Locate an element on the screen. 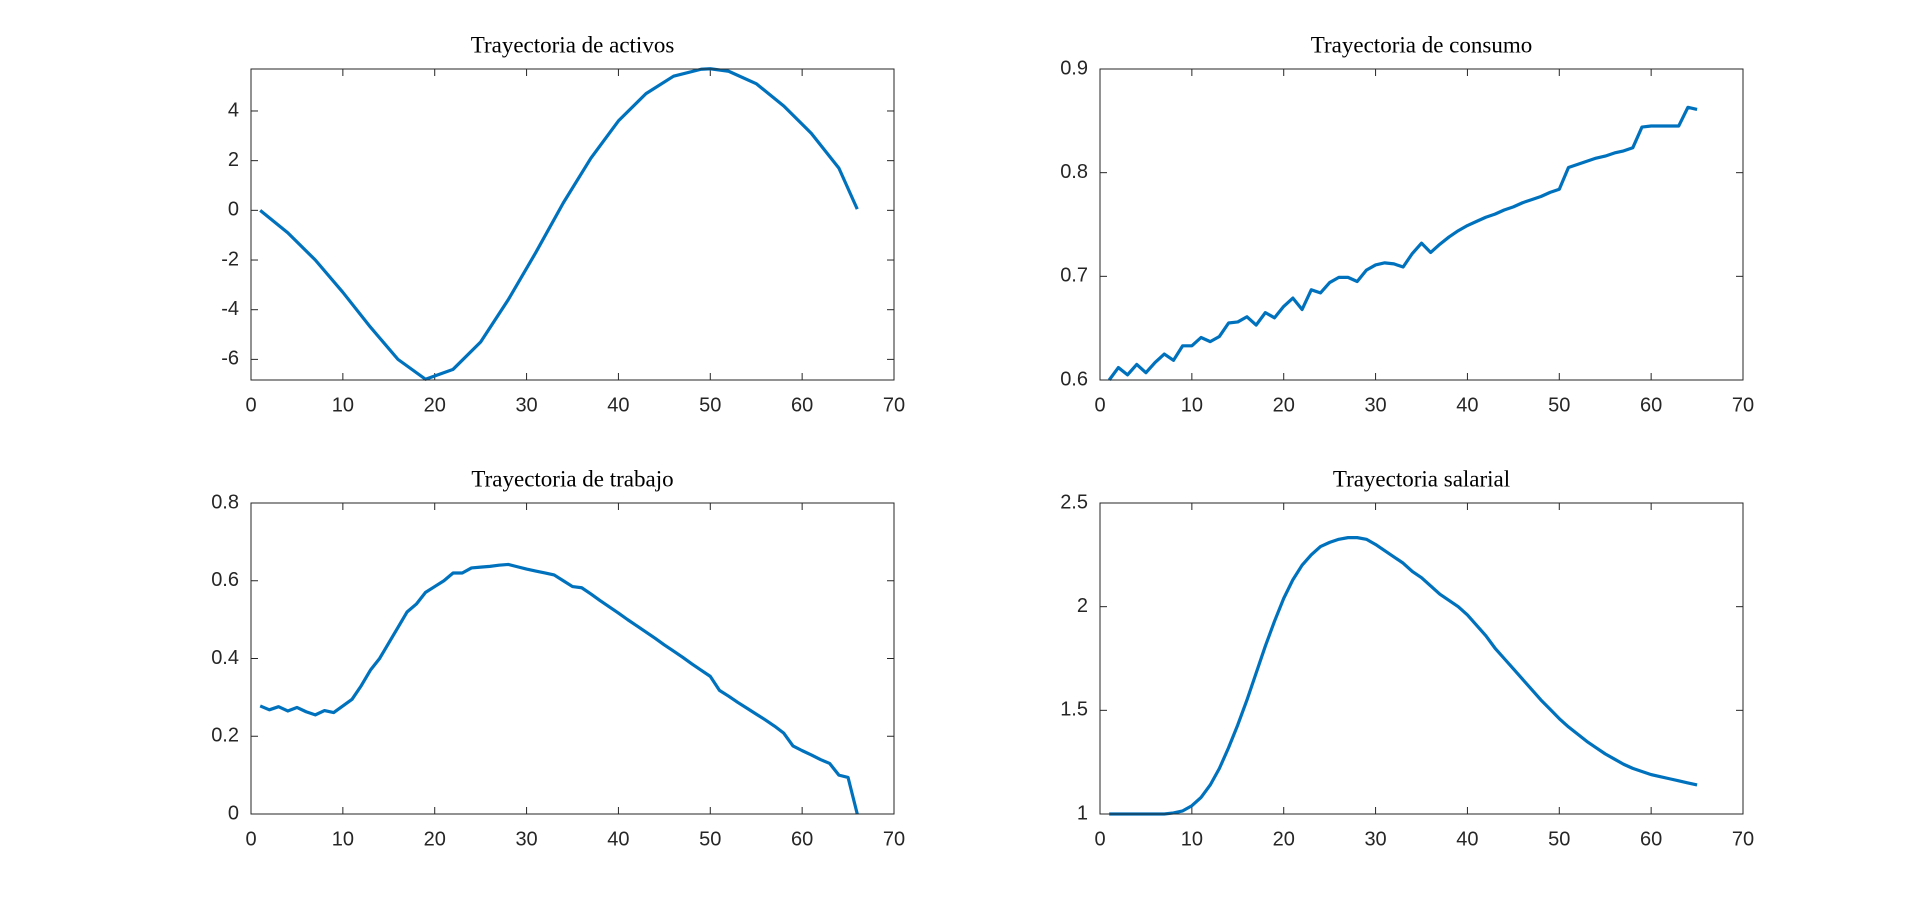  y-tick-label: 0.9 is located at coordinates (1074, 68).